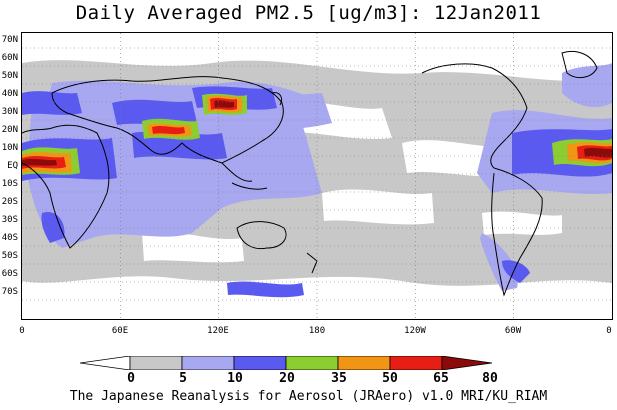  Describe the element at coordinates (9, 274) in the screenshot. I see `lat-label-60s: 60S` at that location.